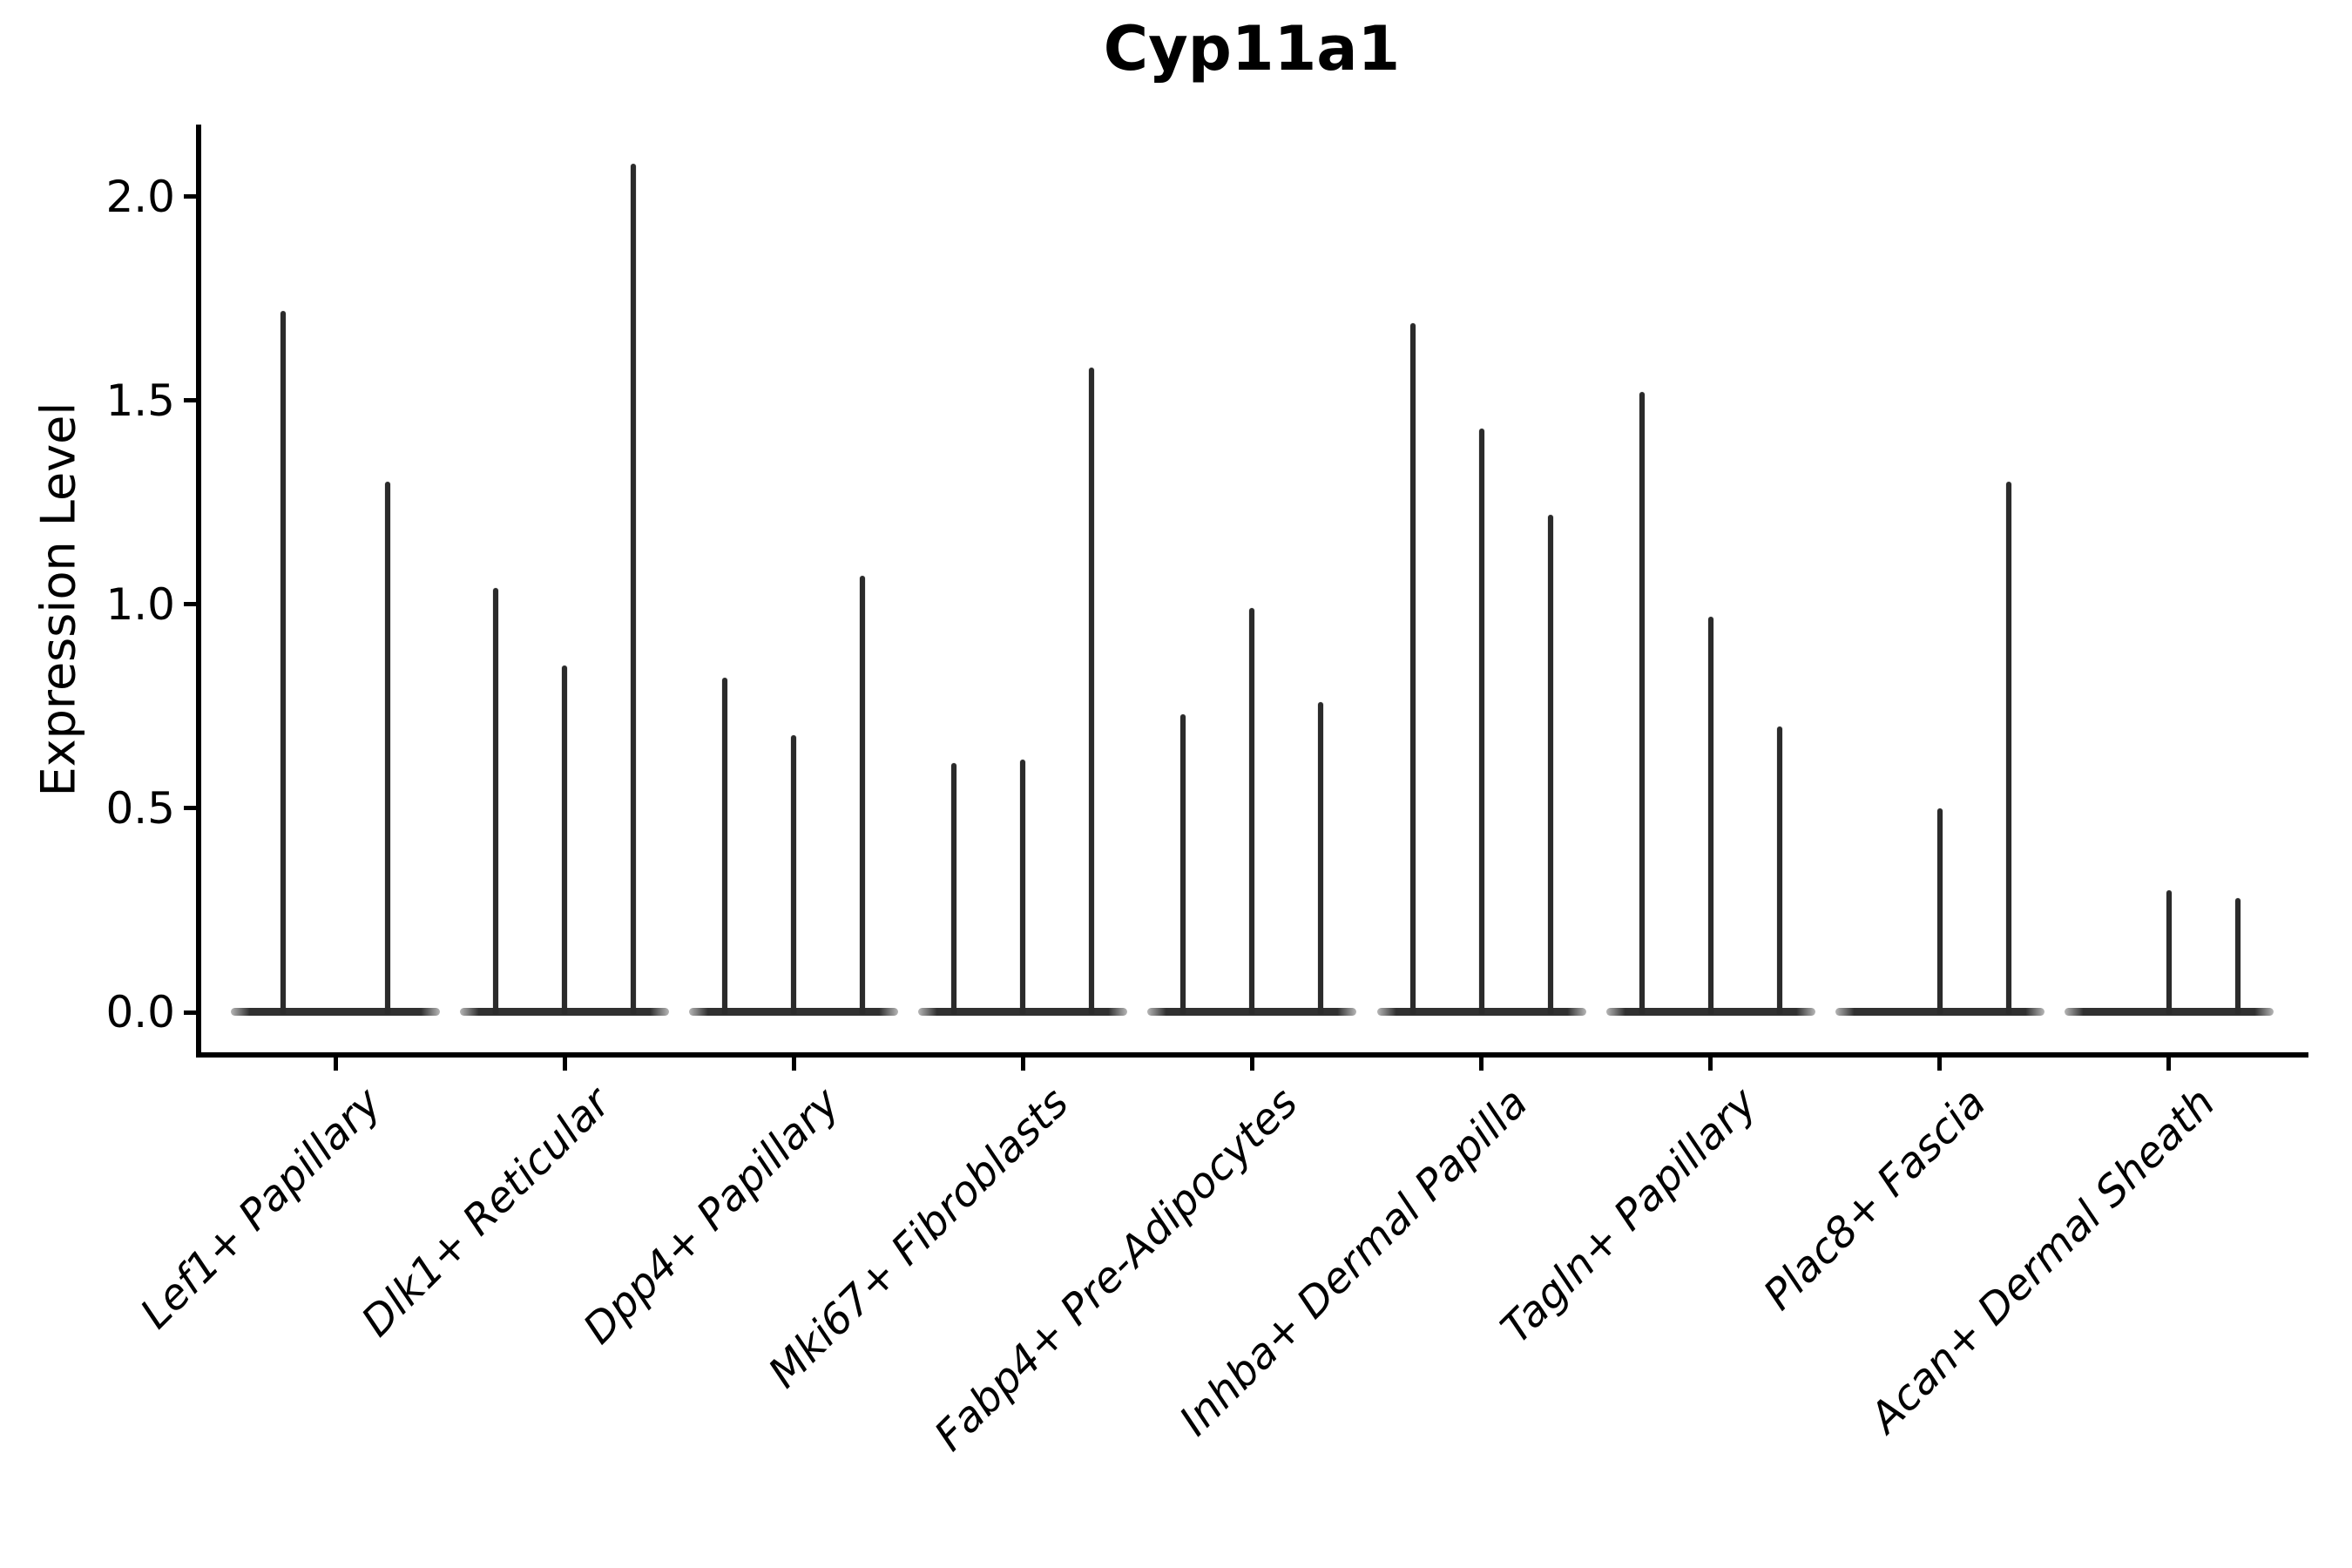 Image resolution: width=2352 pixels, height=1568 pixels. Describe the element at coordinates (711, 1216) in the screenshot. I see `x-tick-label: Dpp4+ Papillary` at that location.